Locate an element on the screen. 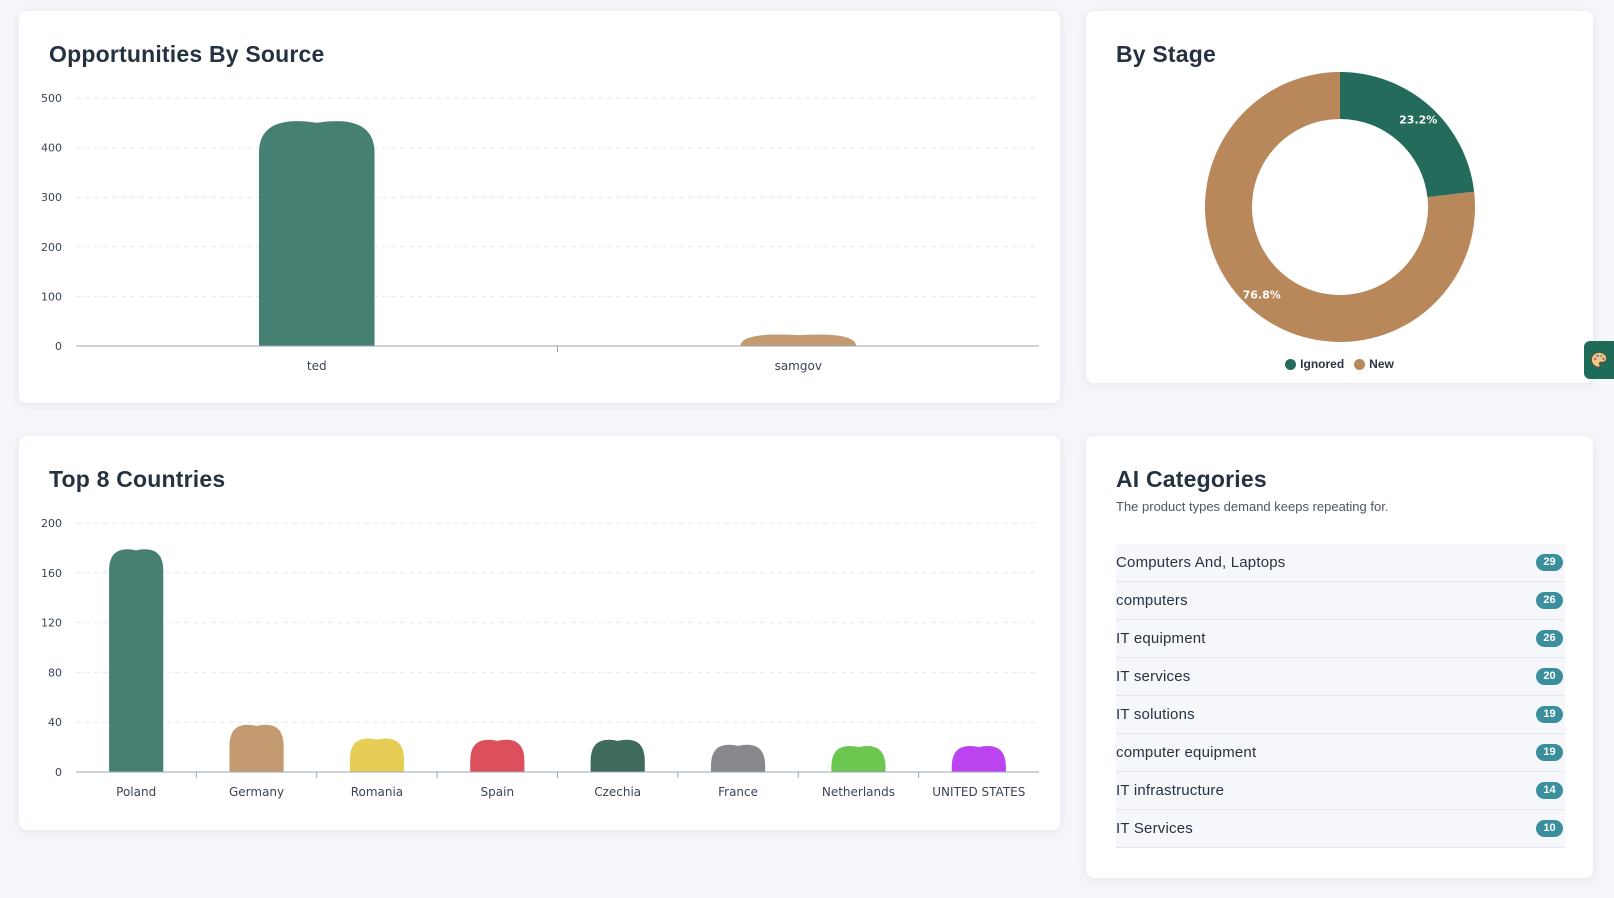 The image size is (1614, 898). list-item: IT solutions 19 is located at coordinates (1340, 715).